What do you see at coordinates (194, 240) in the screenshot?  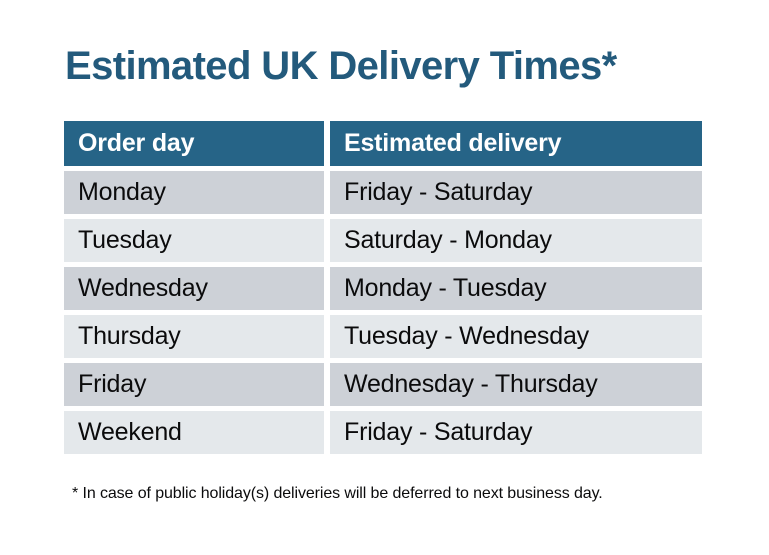 I see `cell-order-day: Tuesday` at bounding box center [194, 240].